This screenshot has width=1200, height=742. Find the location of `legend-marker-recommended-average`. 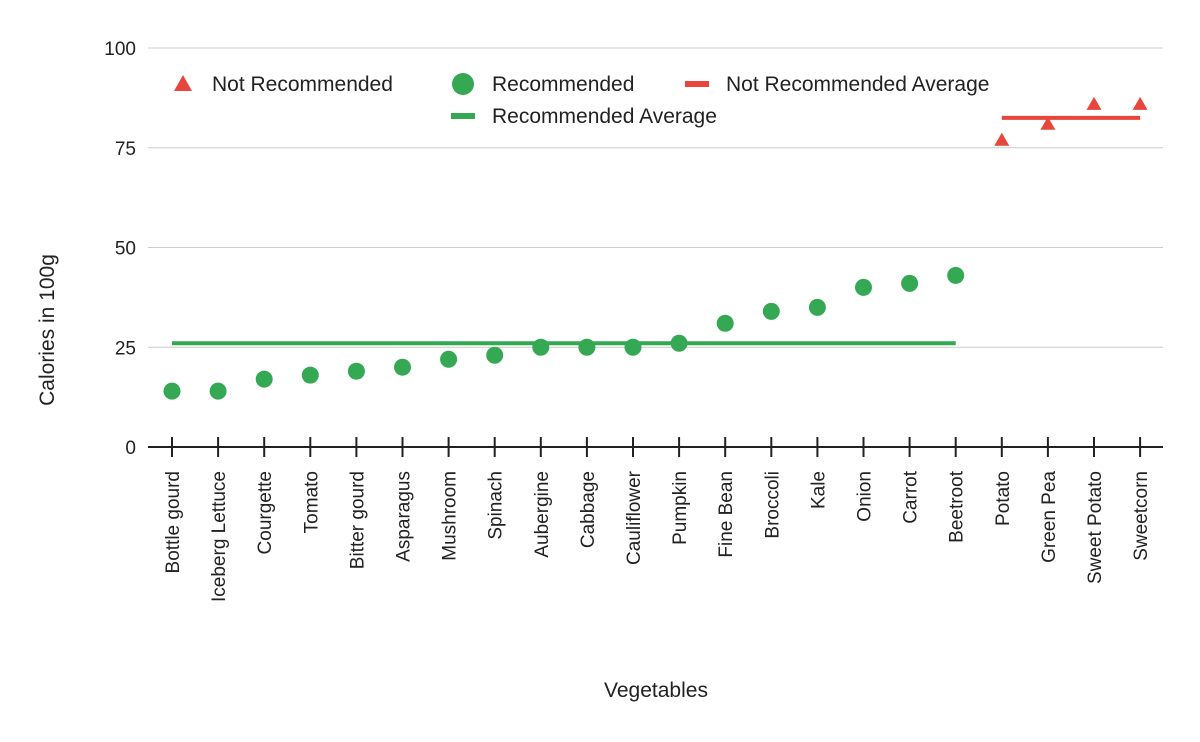

legend-marker-recommended-average is located at coordinates (463, 116).